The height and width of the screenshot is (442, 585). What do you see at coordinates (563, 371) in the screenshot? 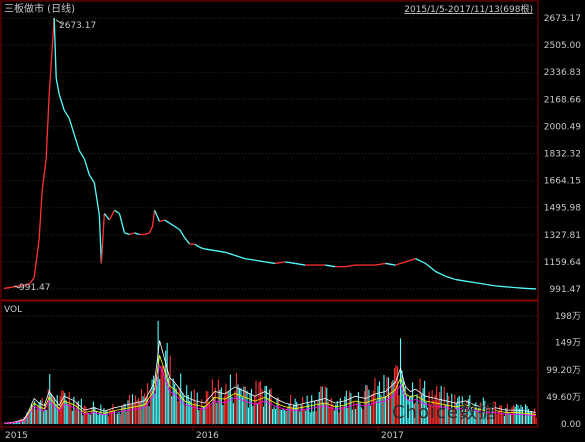
I see `volume-tick-label: 99.20万` at bounding box center [563, 371].